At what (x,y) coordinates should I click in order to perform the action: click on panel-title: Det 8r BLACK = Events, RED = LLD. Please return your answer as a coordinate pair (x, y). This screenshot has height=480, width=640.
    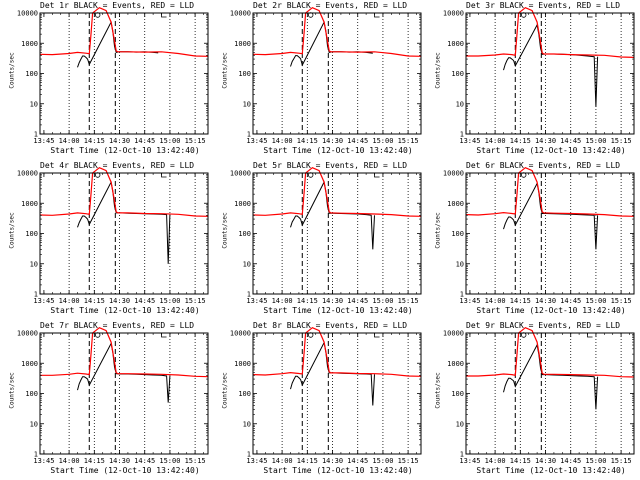
    Looking at the image, I should click on (330, 325).